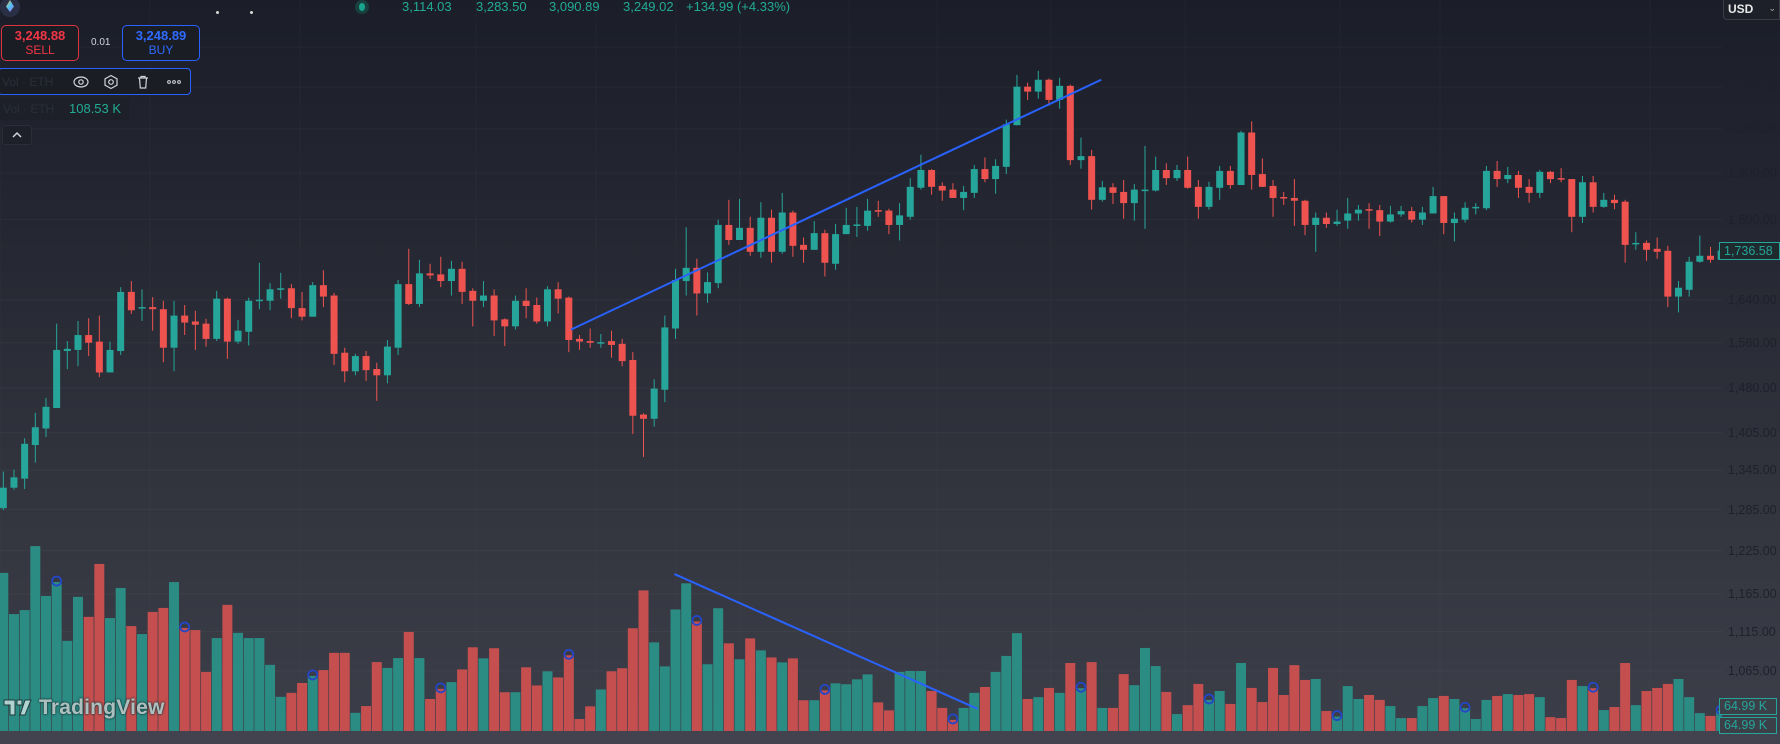 The width and height of the screenshot is (1780, 744). I want to click on price-tick-label: 2,100.00, so click(1752, 87).